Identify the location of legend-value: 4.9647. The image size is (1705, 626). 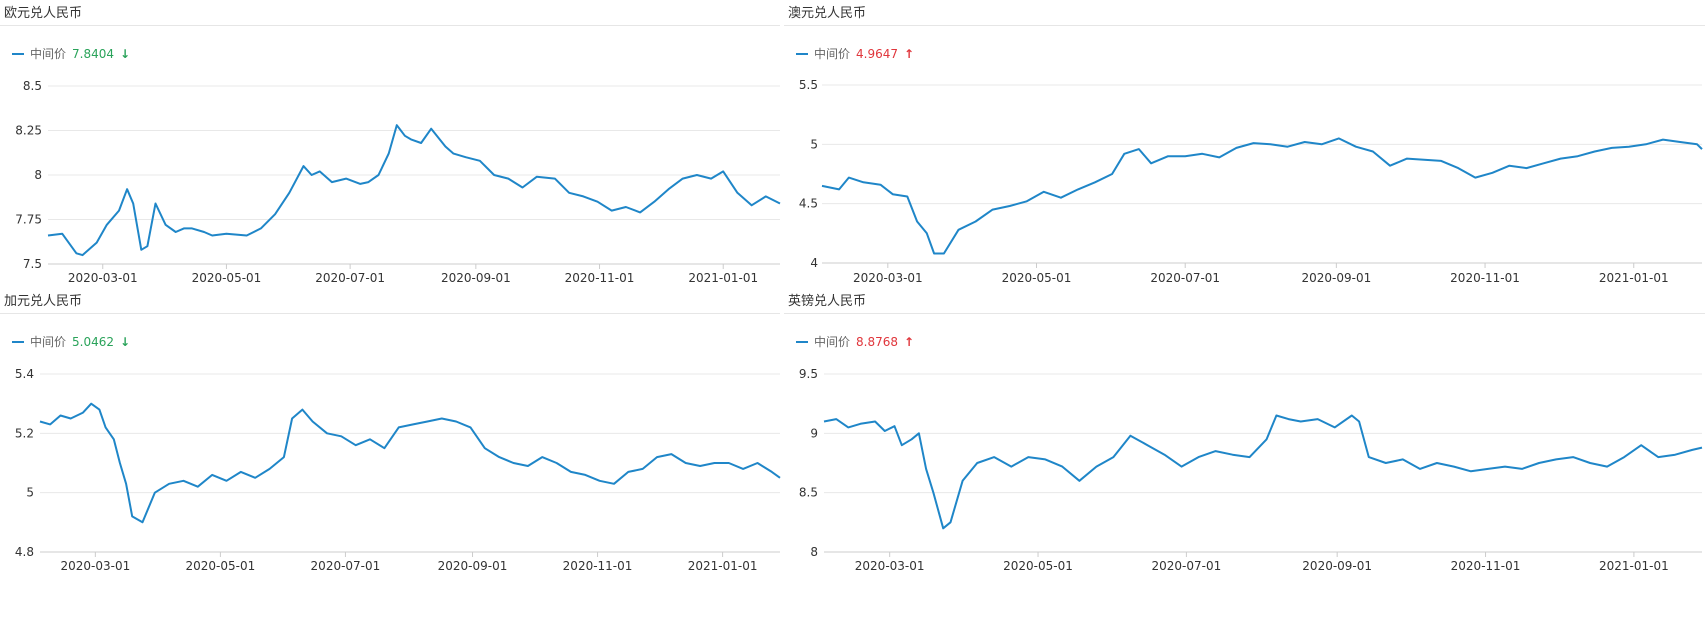
(877, 53).